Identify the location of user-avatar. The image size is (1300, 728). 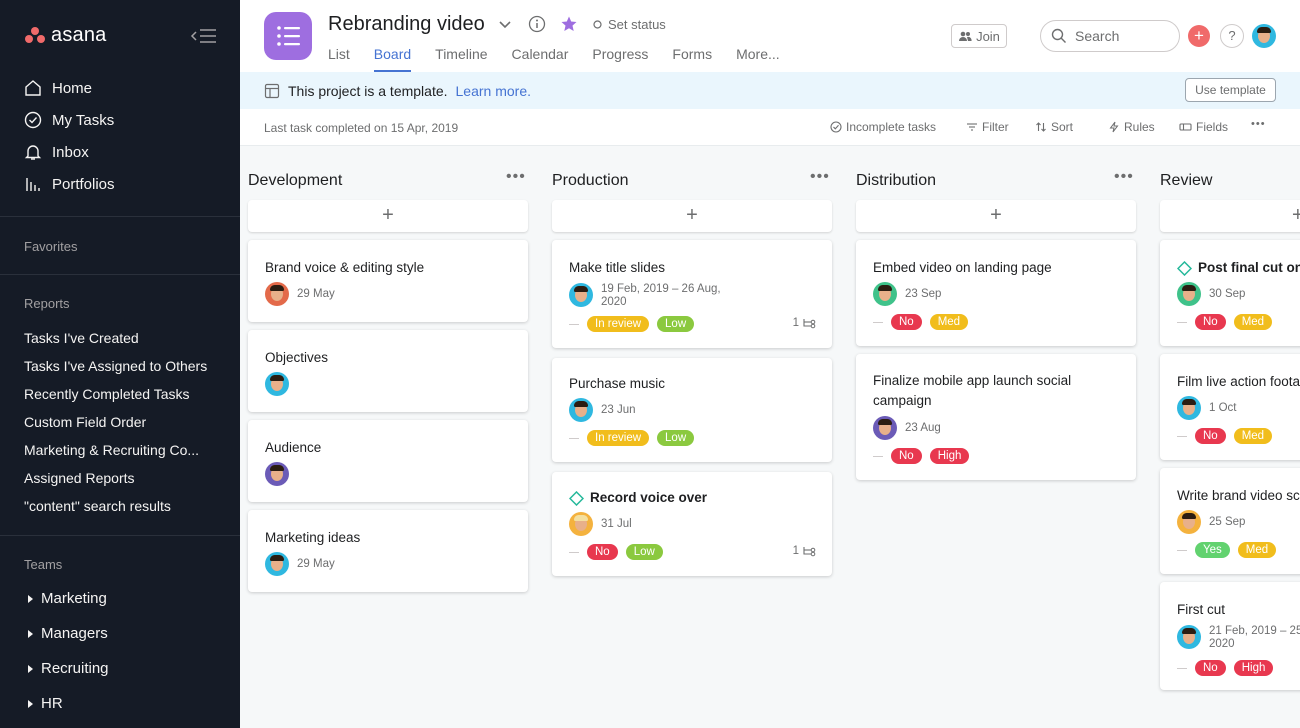
(1264, 36).